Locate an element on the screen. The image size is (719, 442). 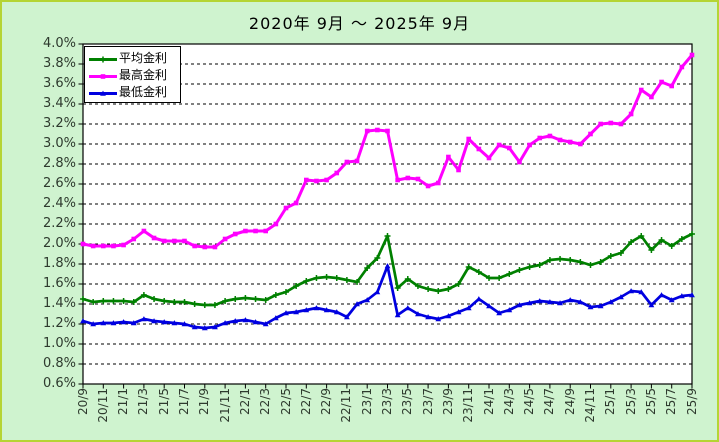
x-axis-label: 20/11 is located at coordinates (102, 405).